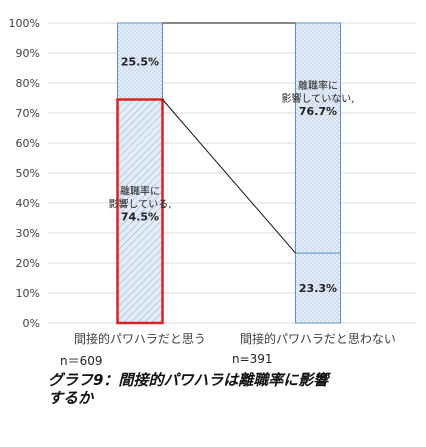 This screenshot has width=426, height=447. What do you see at coordinates (28, 143) in the screenshot?
I see `y-tick-label: 60%` at bounding box center [28, 143].